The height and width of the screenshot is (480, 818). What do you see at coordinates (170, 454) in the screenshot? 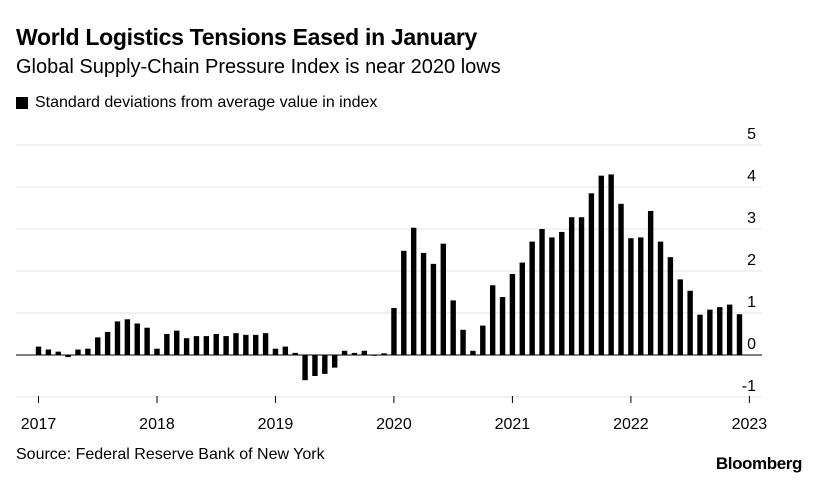
I see `source-note: Source: Federal Reserve Bank of New York` at bounding box center [170, 454].